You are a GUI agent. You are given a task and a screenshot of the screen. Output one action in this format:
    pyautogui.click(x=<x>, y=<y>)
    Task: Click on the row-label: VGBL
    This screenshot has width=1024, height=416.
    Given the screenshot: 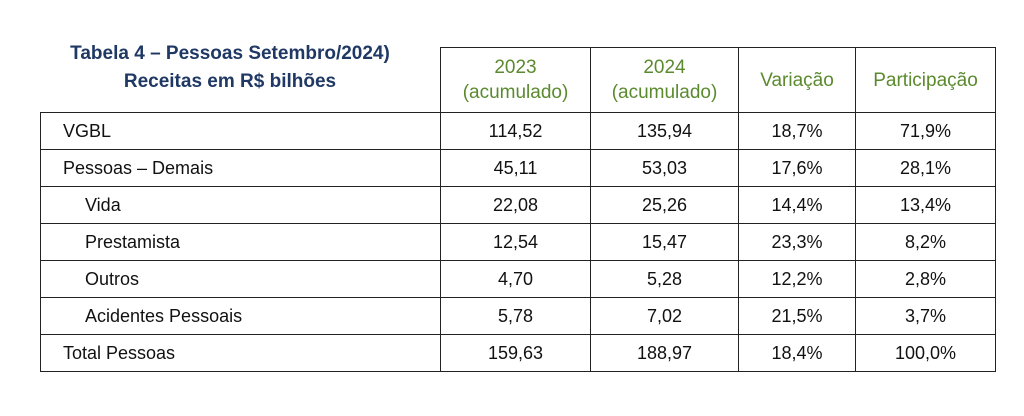 What is the action you would take?
    pyautogui.click(x=240, y=131)
    